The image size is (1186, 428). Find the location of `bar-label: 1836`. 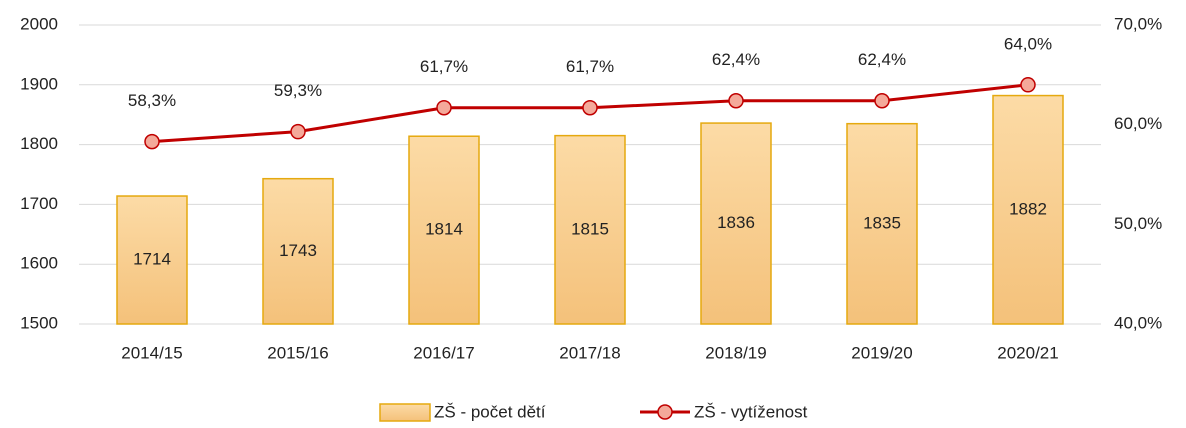

bar-label: 1836 is located at coordinates (736, 222).